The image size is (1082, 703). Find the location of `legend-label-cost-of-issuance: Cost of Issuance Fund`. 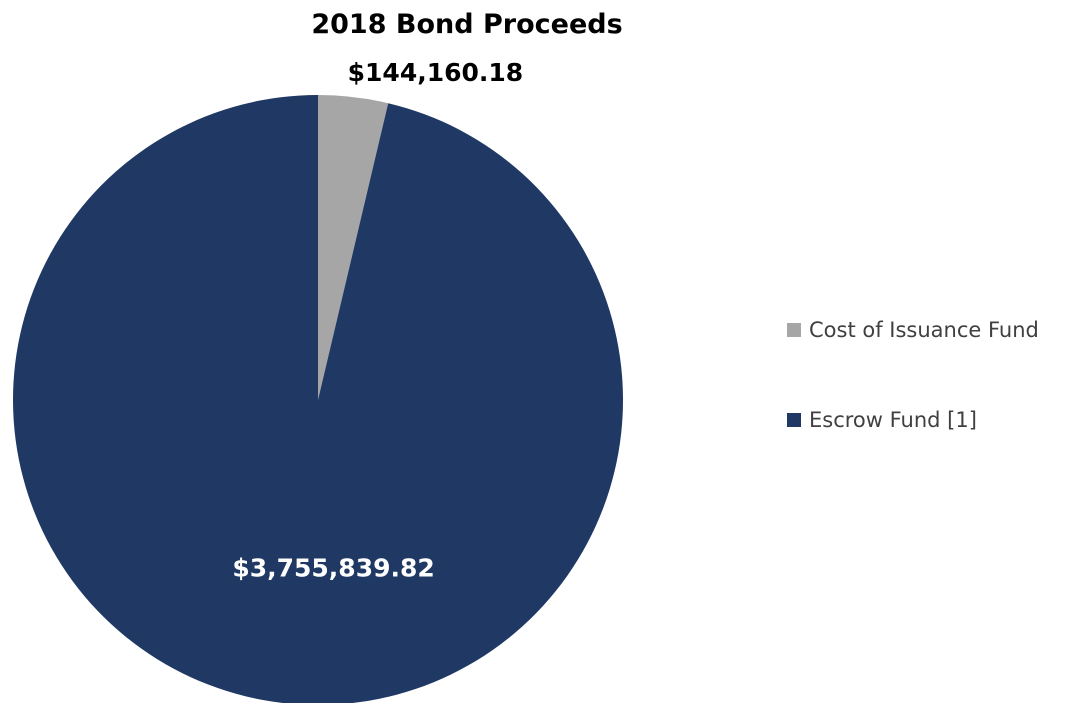

legend-label-cost-of-issuance: Cost of Issuance Fund is located at coordinates (924, 330).